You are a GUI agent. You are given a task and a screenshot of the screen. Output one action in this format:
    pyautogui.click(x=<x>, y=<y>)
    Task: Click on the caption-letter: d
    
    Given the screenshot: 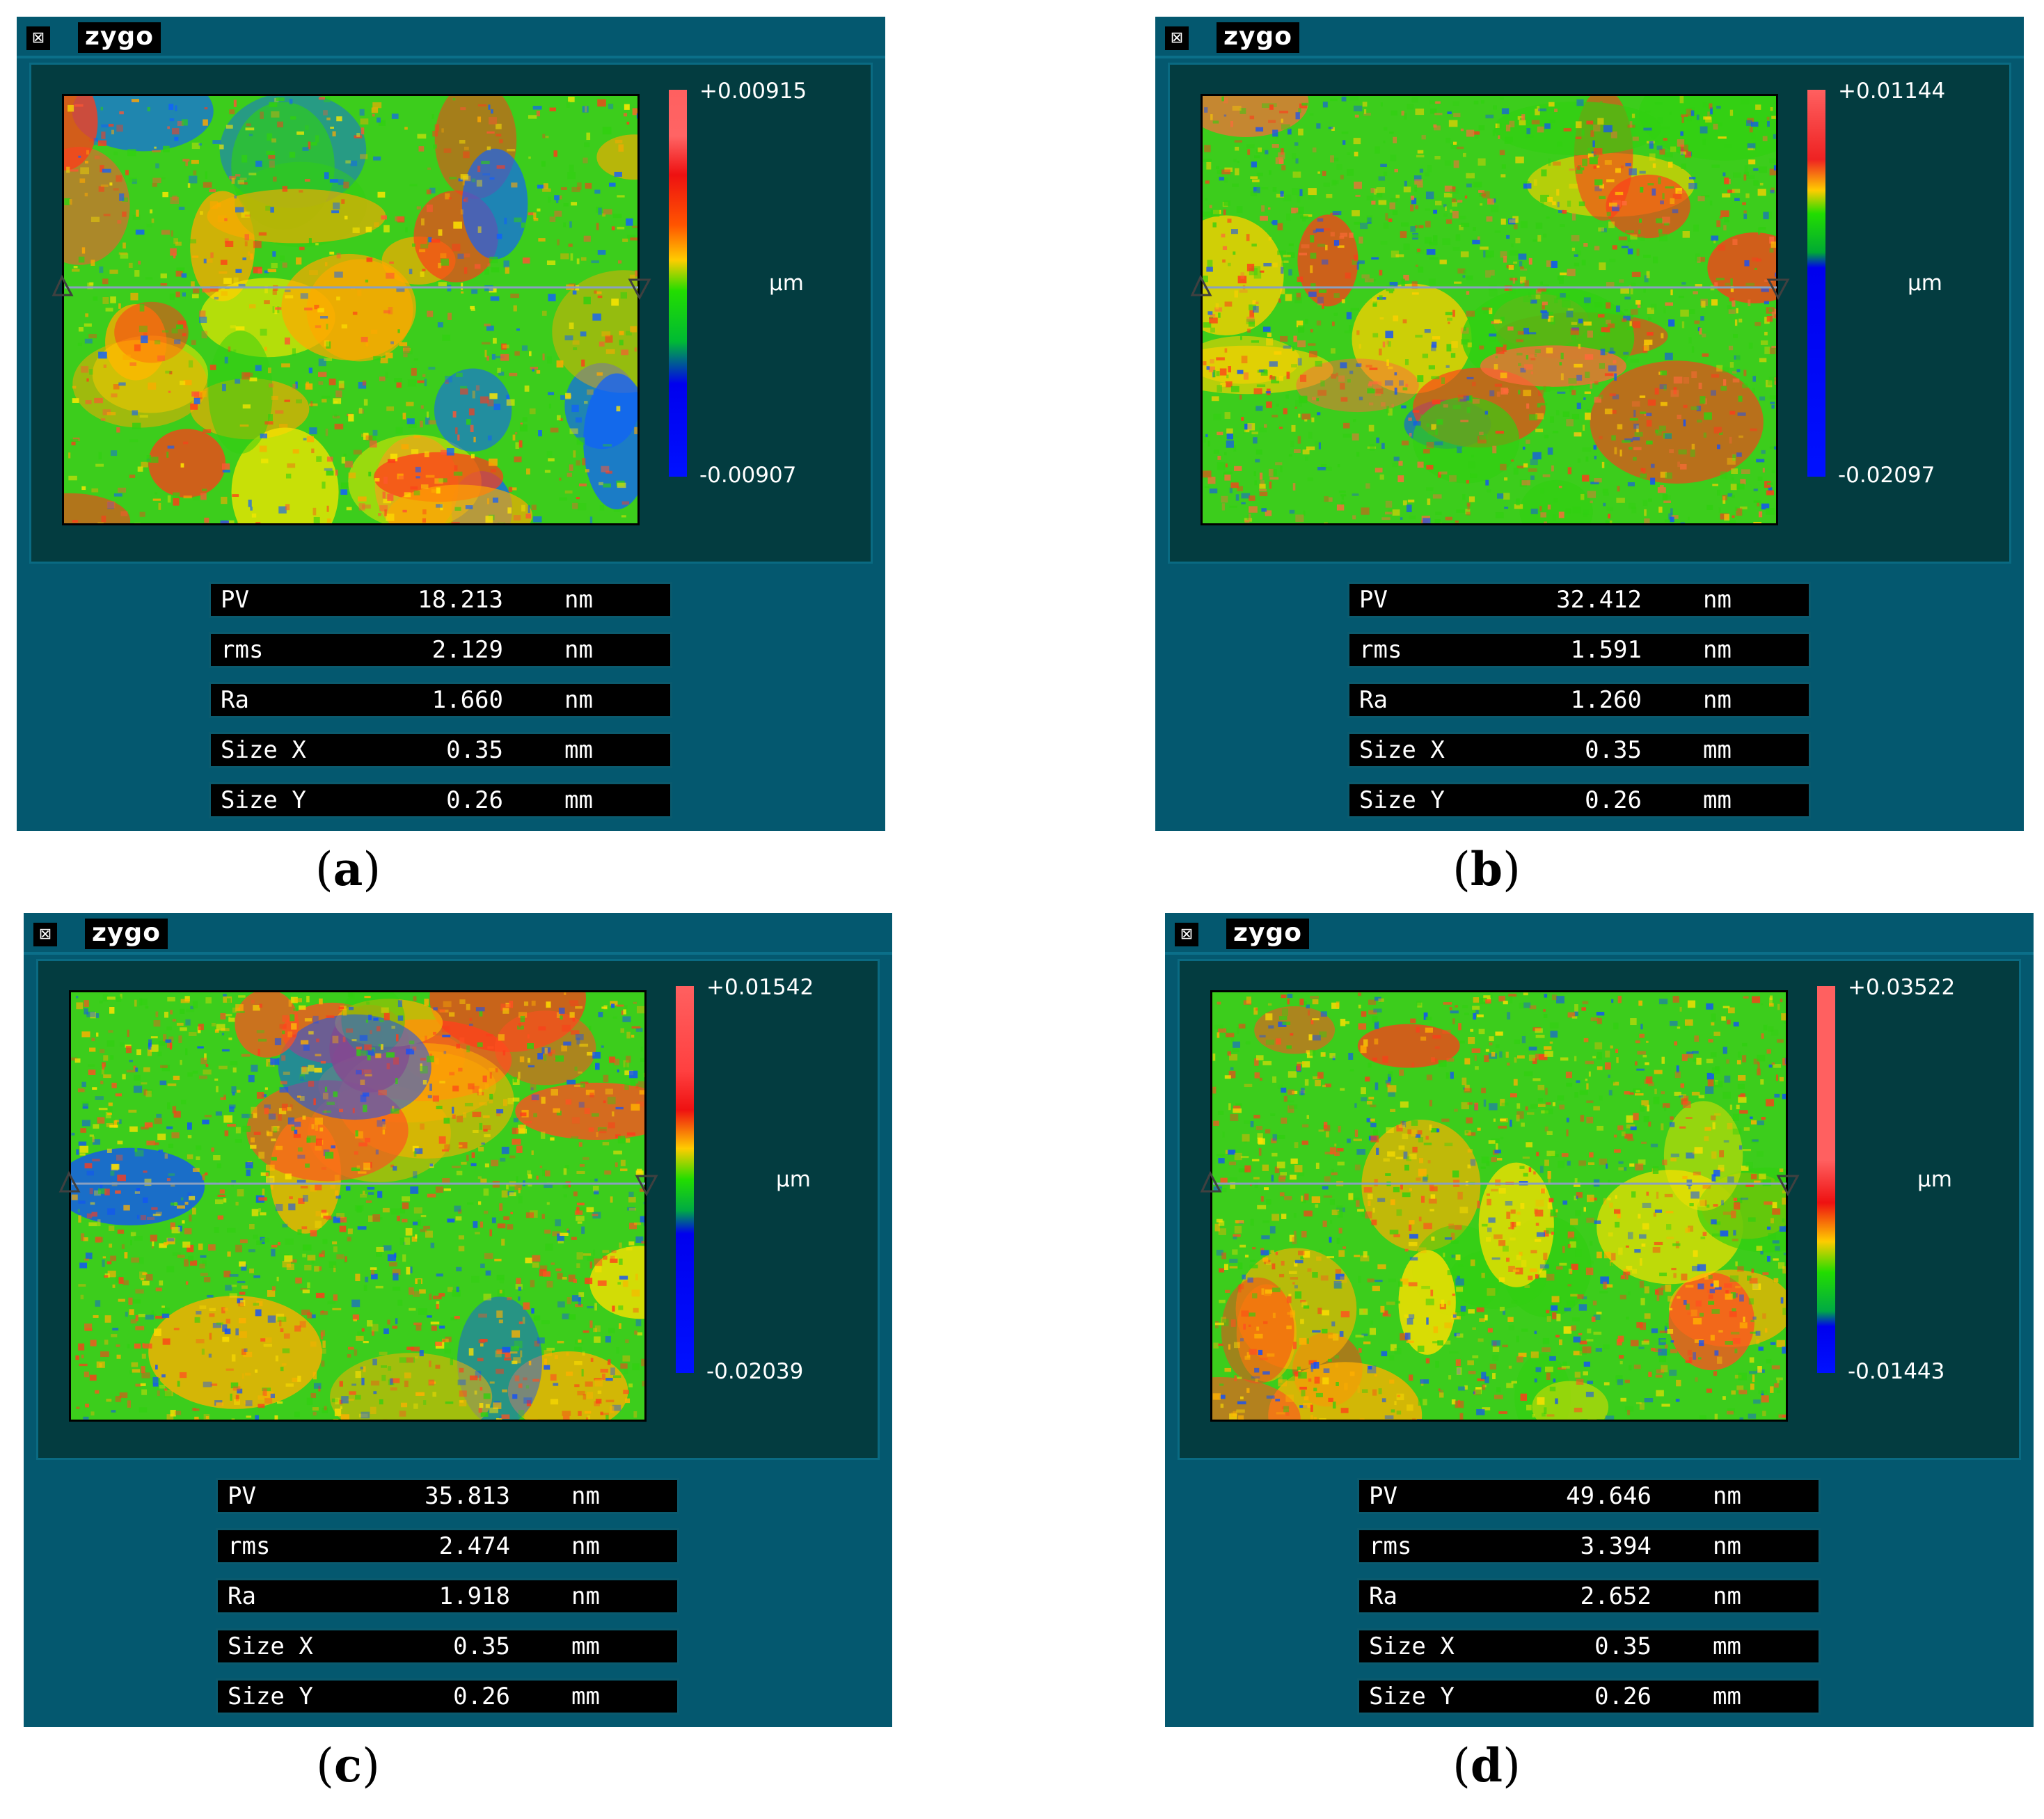 What is the action you would take?
    pyautogui.click(x=1486, y=1765)
    